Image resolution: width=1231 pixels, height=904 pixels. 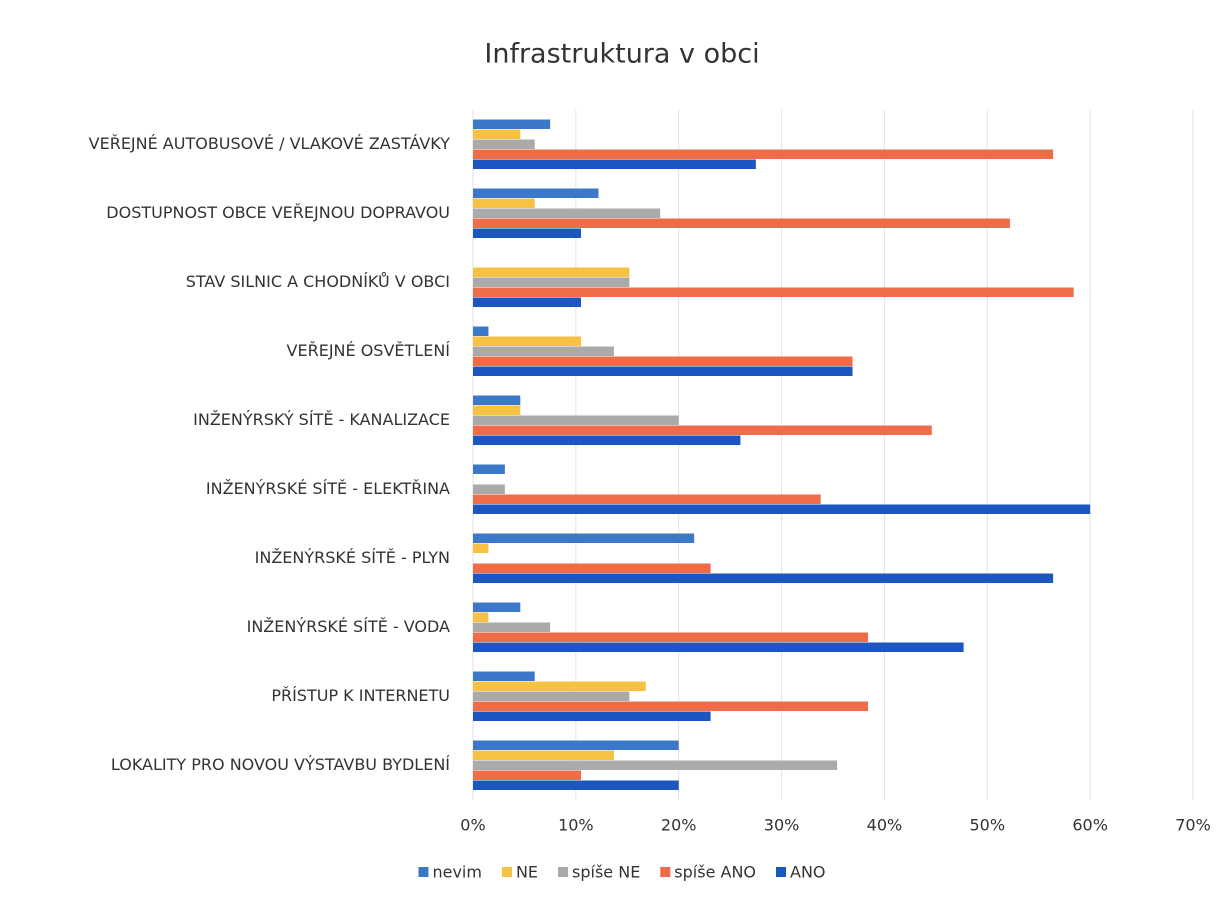 I want to click on y-tick-label: STAV SILNIC A CHODNÍKŮ V OBCI, so click(x=318, y=281).